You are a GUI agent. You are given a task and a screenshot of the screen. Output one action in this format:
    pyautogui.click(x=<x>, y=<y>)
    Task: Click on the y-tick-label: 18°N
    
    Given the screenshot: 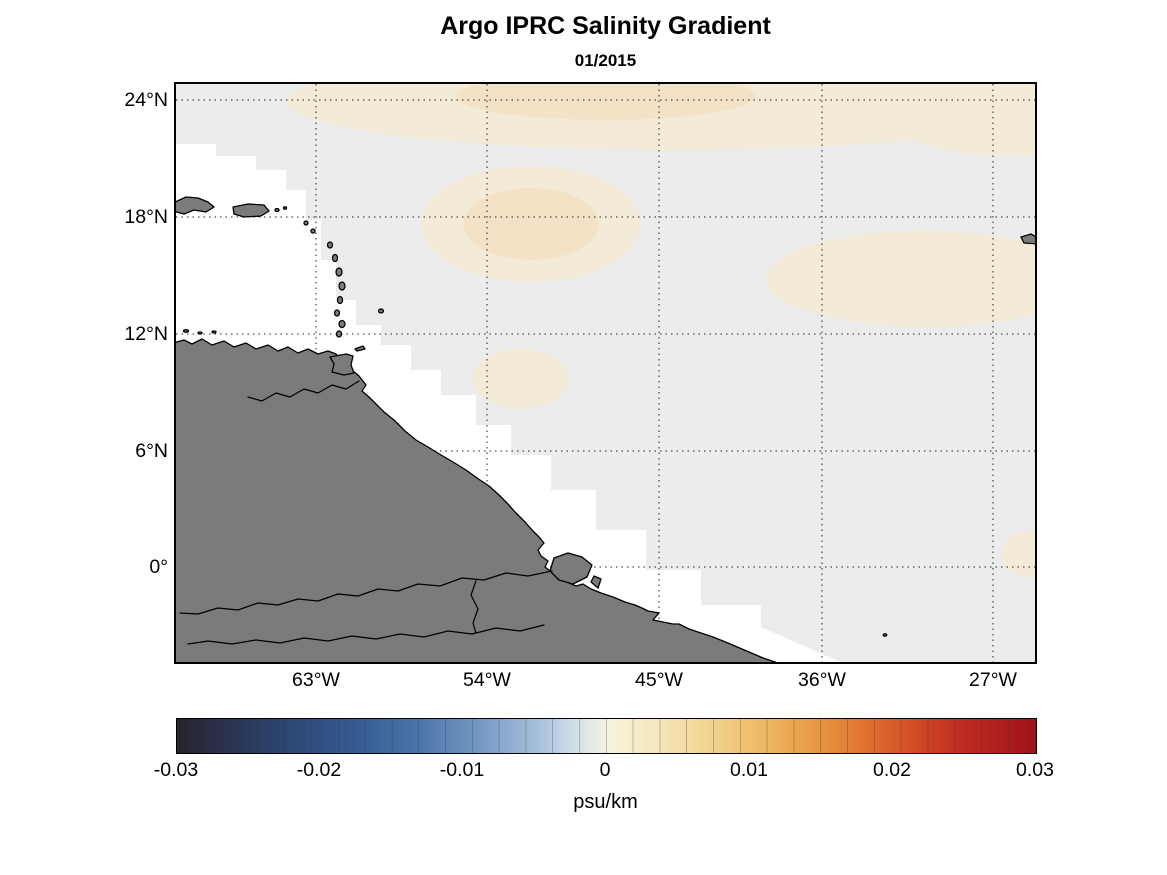 What is the action you would take?
    pyautogui.click(x=146, y=217)
    